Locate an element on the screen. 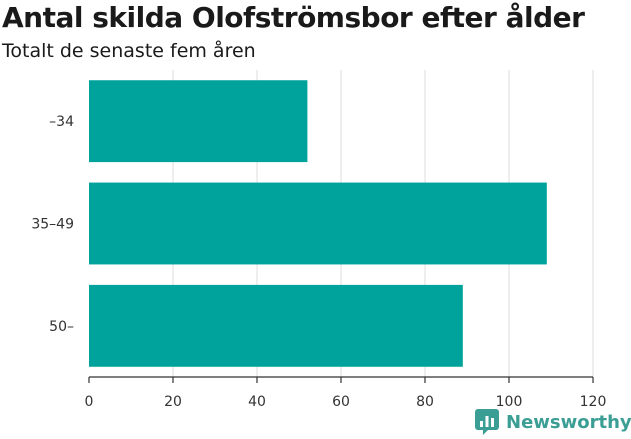 This screenshot has width=631, height=439. brand-logo: Newsworthy is located at coordinates (552, 422).